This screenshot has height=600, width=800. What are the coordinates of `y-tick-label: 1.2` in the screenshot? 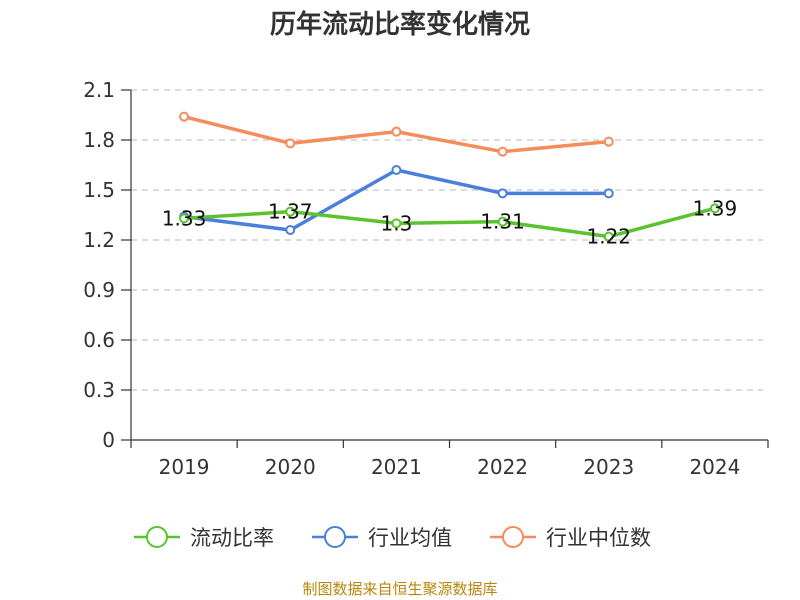 It's located at (99, 240).